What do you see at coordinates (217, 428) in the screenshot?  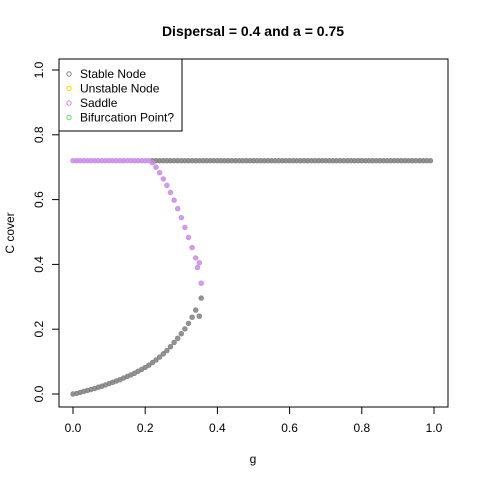 I see `x-tick-label: 0.4` at bounding box center [217, 428].